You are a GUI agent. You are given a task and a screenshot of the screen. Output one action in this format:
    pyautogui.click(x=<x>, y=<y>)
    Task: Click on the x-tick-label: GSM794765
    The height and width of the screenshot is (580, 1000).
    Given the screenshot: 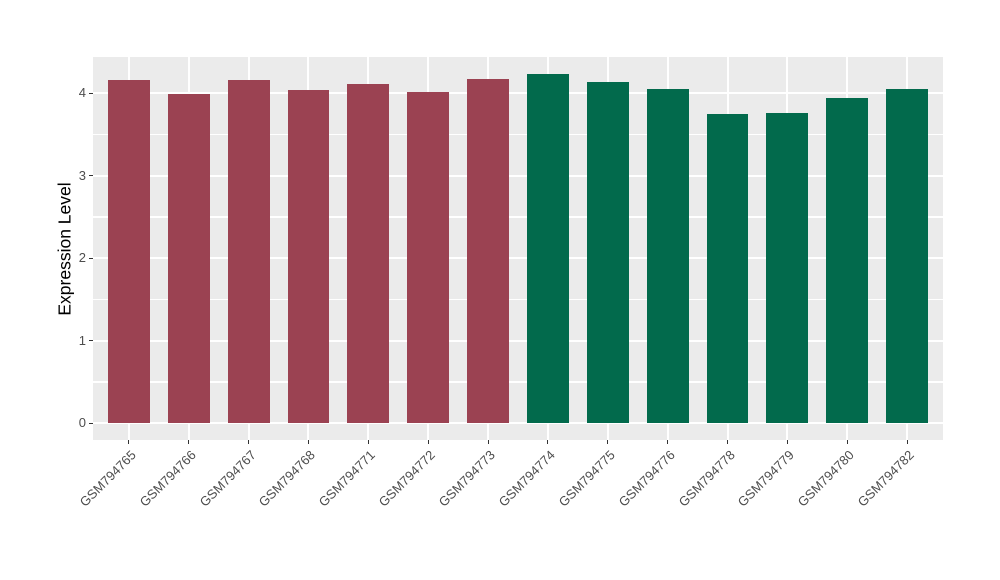 What is the action you would take?
    pyautogui.click(x=107, y=478)
    